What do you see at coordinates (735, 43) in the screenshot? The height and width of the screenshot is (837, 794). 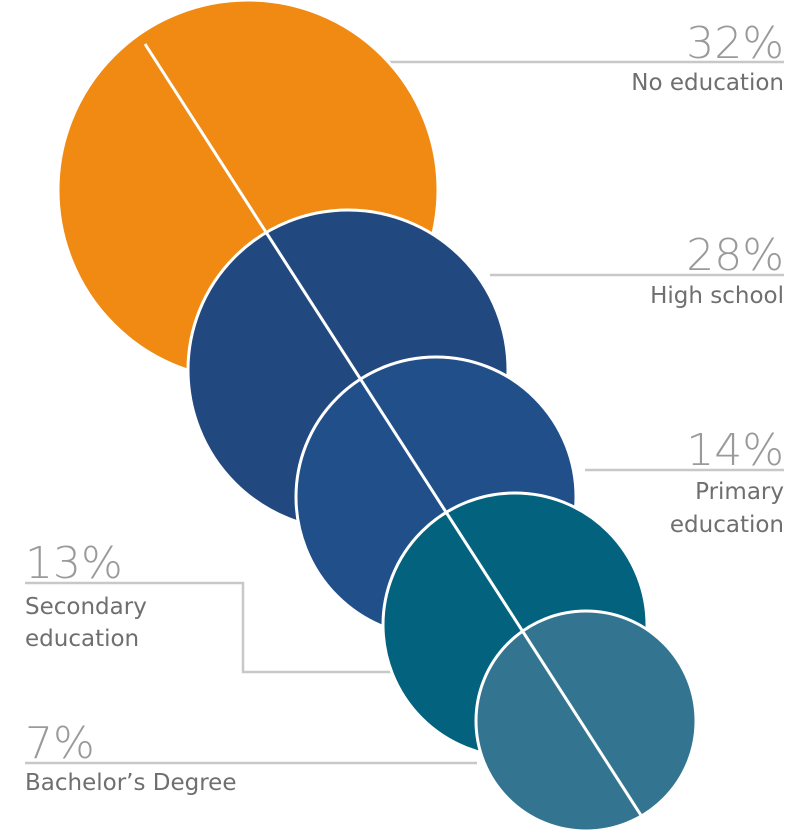 I see `percent-label-no-education: 32%` at bounding box center [735, 43].